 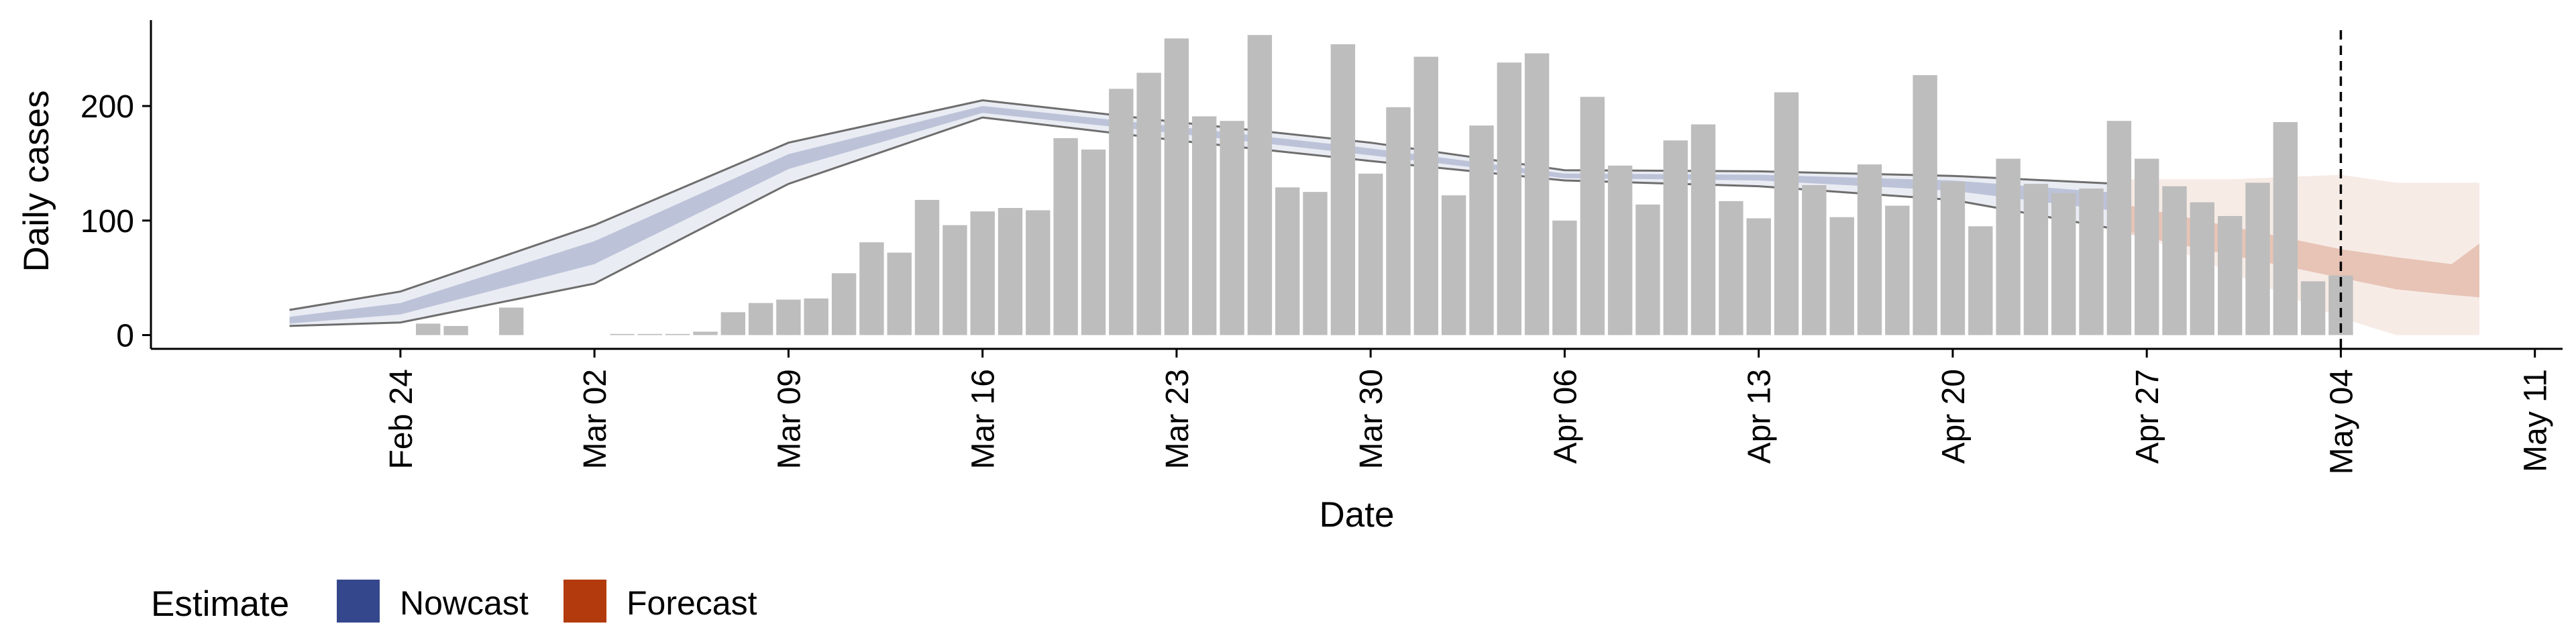 I want to click on legend-title: Estimate, so click(x=220, y=604).